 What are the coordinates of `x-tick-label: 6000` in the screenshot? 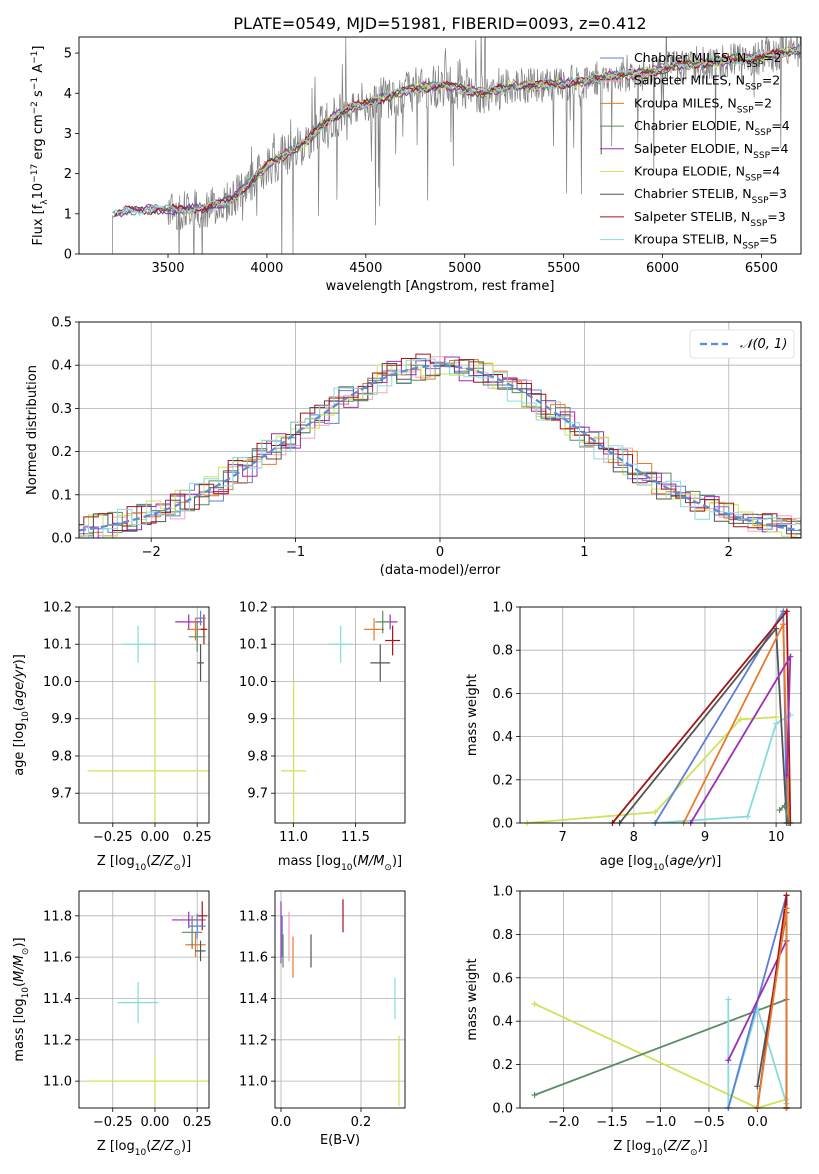 It's located at (662, 268).